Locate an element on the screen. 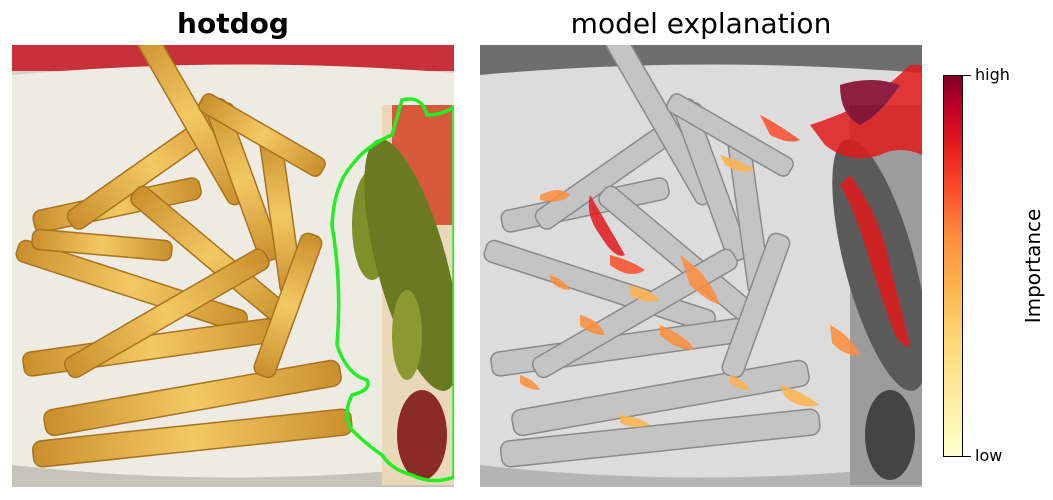  colorbar-axis-label: Importance is located at coordinates (1033, 266).